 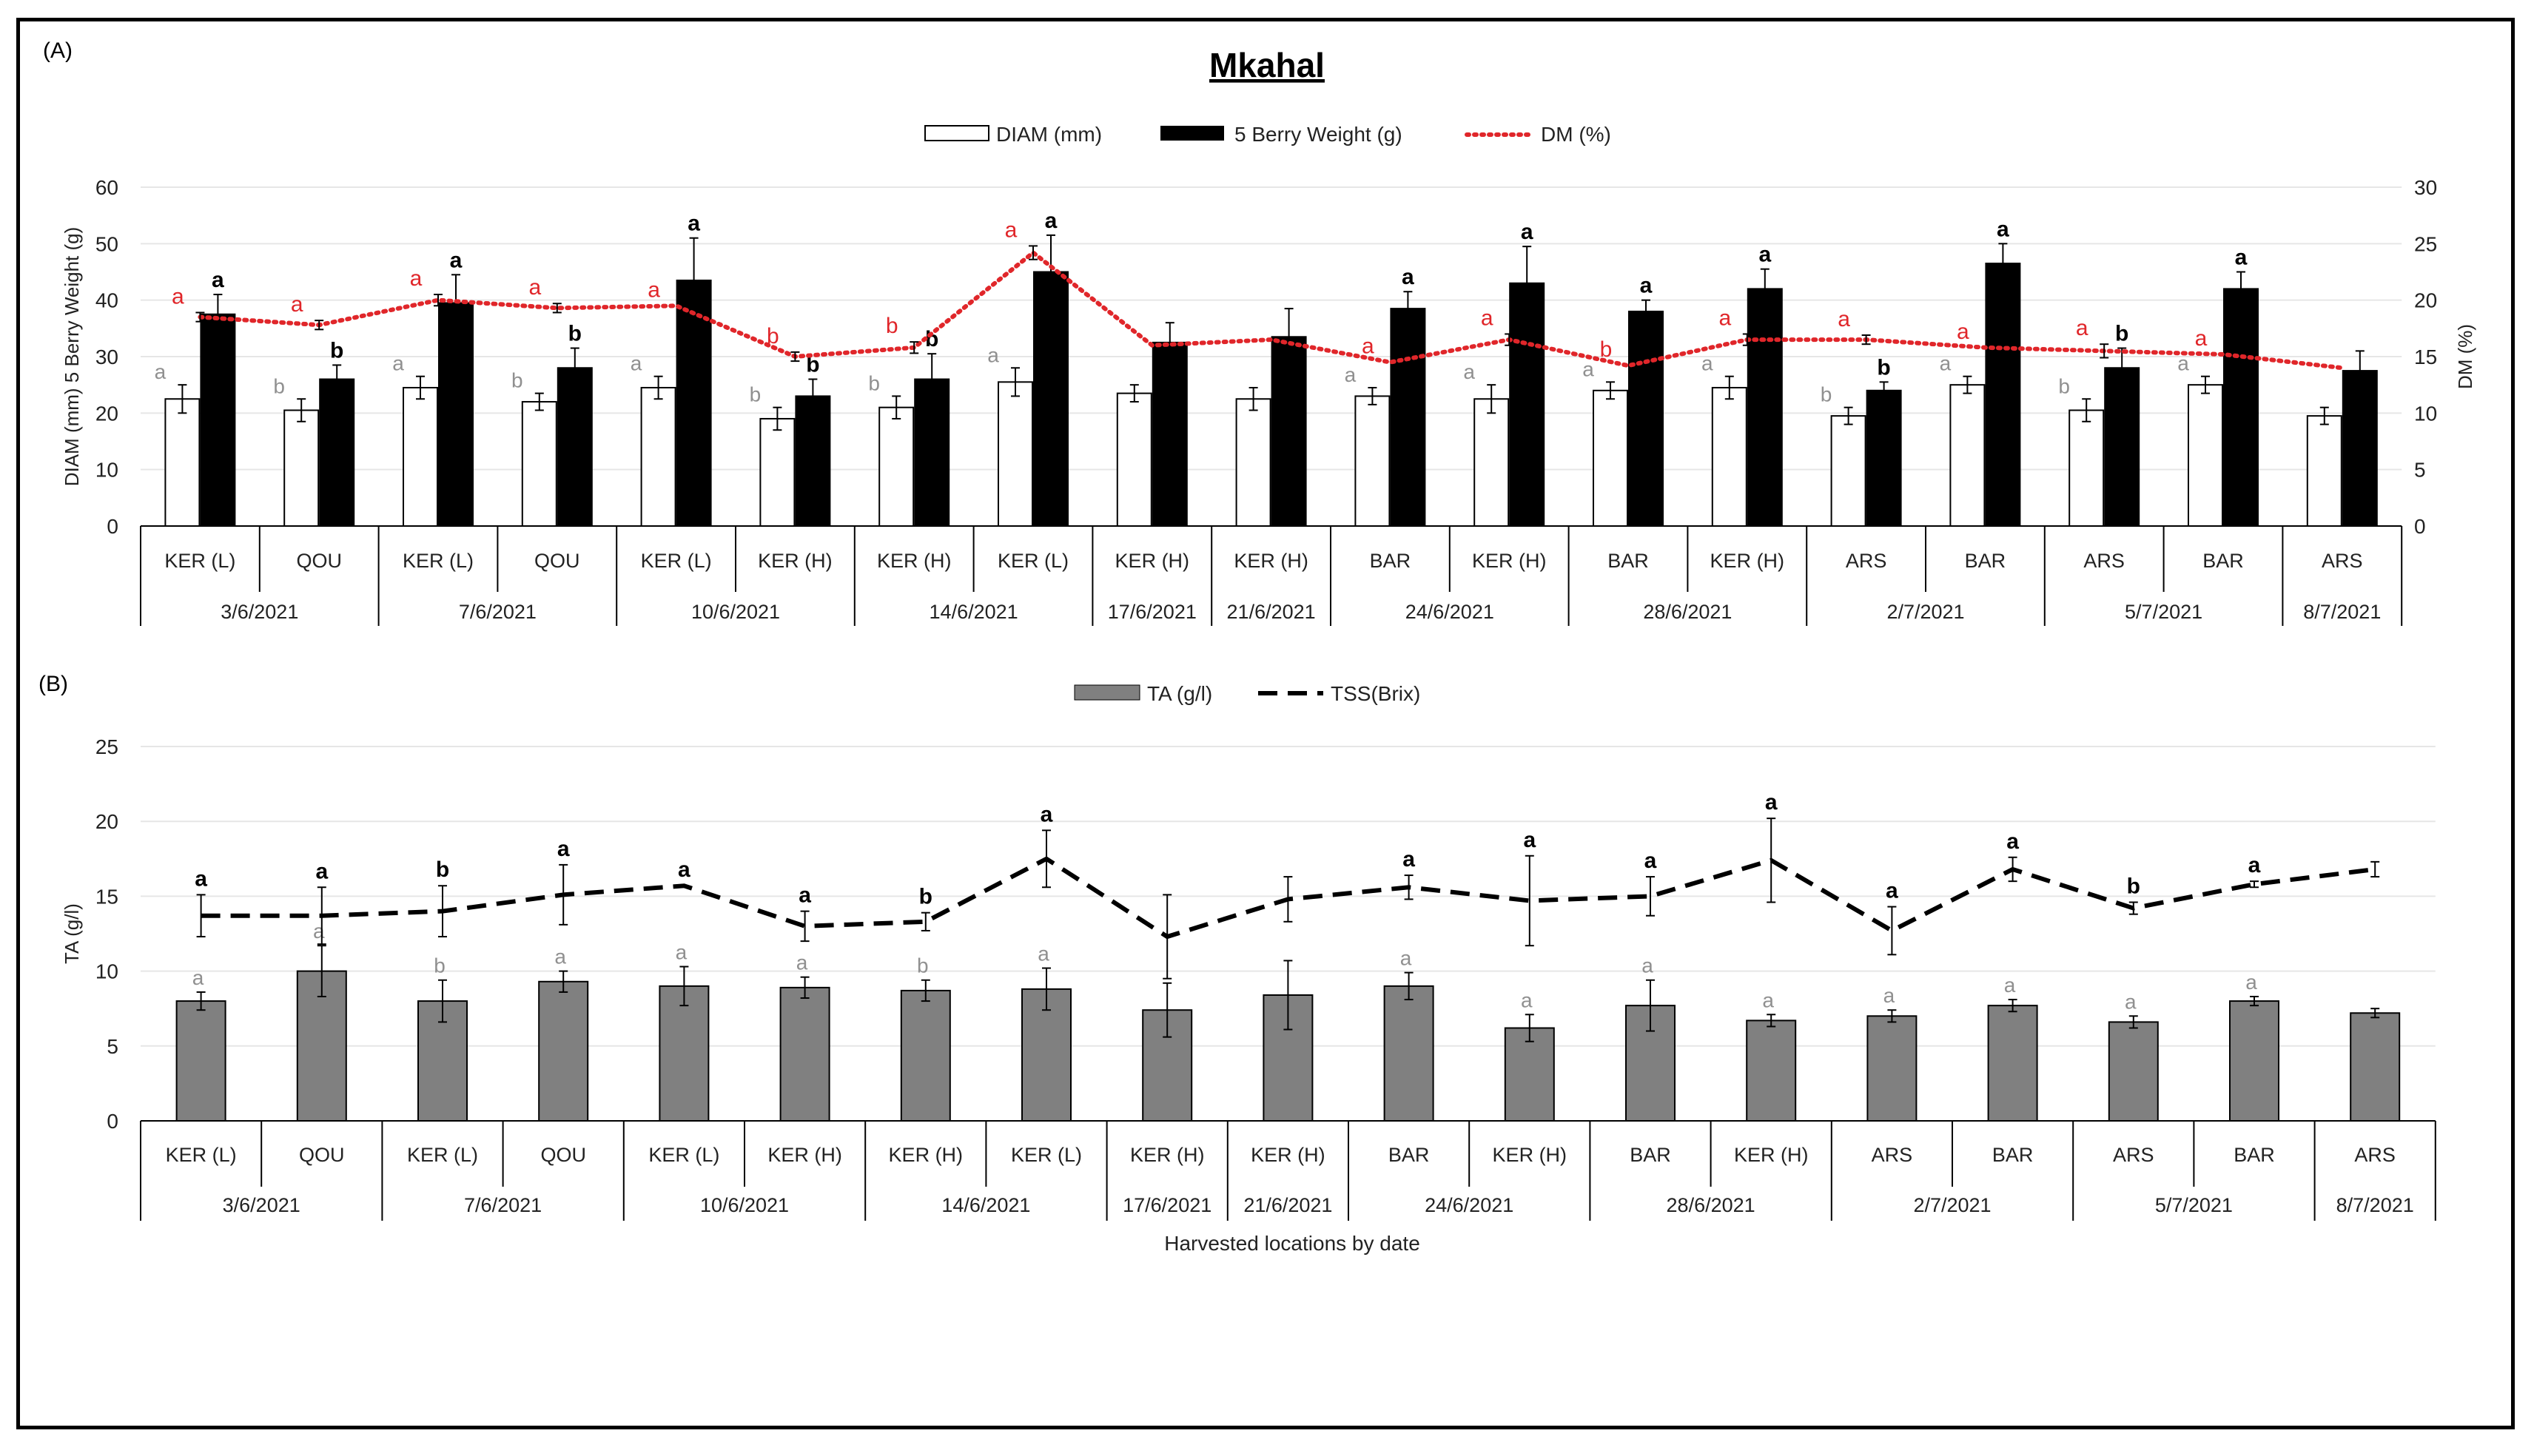 What do you see at coordinates (107, 897) in the screenshot?
I see `y-tick-label: 15` at bounding box center [107, 897].